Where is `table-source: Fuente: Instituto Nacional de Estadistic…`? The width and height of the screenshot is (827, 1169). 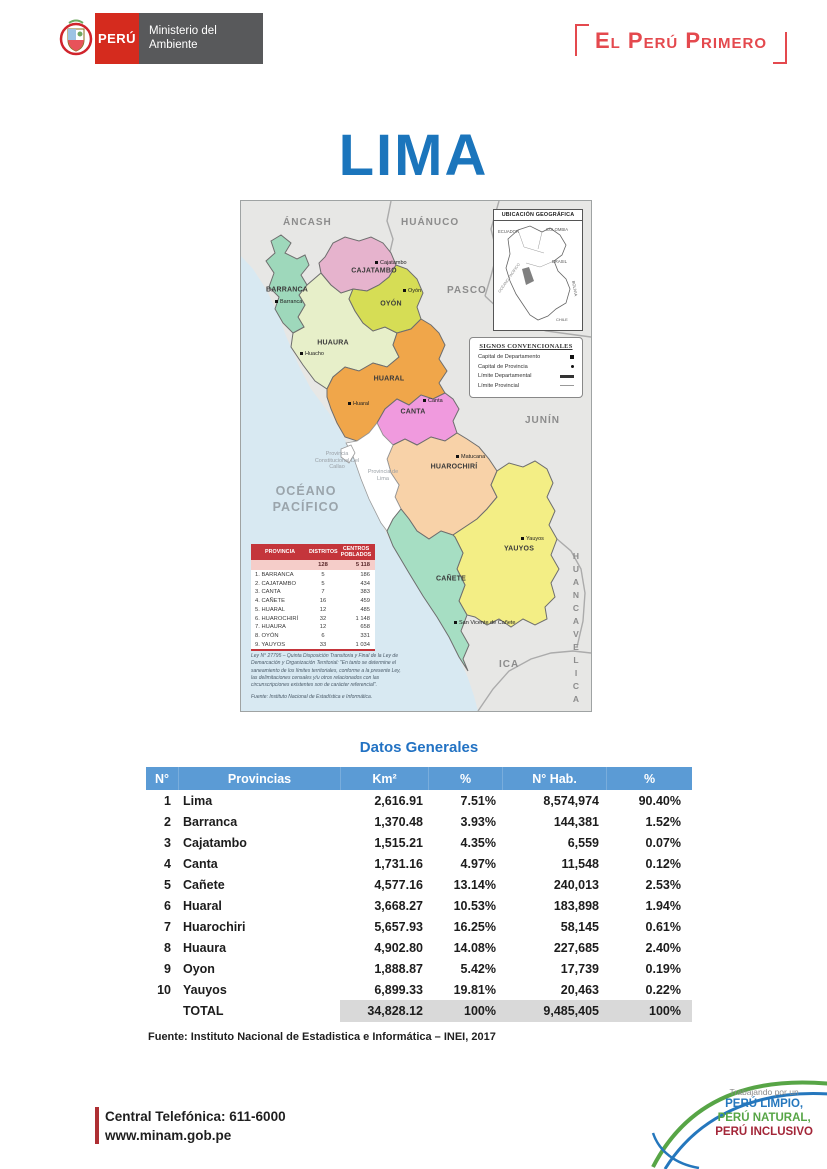 table-source: Fuente: Instituto Nacional de Estadistic… is located at coordinates (322, 1037).